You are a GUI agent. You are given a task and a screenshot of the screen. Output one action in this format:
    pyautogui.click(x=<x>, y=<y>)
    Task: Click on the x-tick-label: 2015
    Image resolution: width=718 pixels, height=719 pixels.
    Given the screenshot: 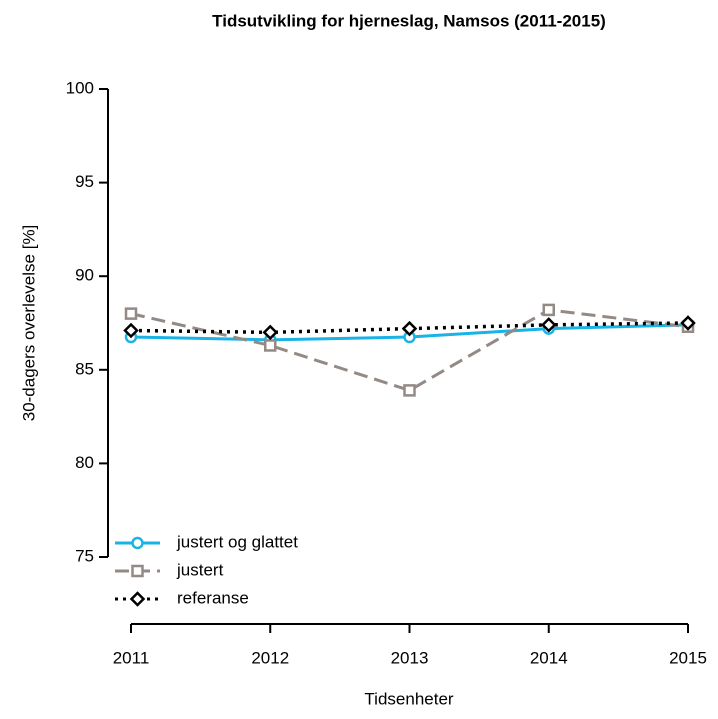 What is the action you would take?
    pyautogui.click(x=688, y=657)
    